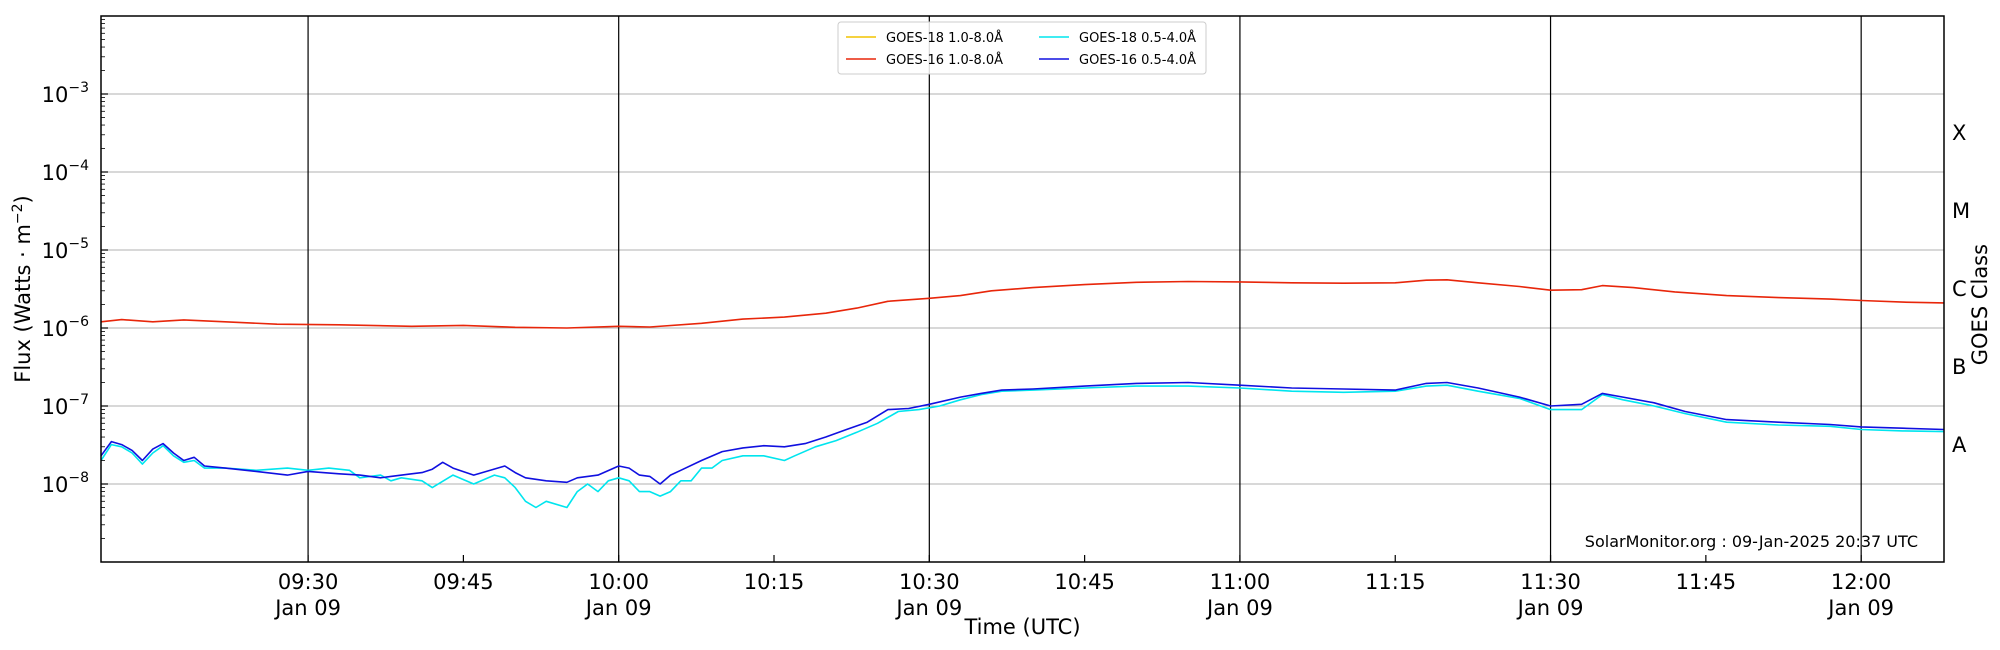 The height and width of the screenshot is (650, 2000). I want to click on goes-class-tick-b: B, so click(1959, 367).